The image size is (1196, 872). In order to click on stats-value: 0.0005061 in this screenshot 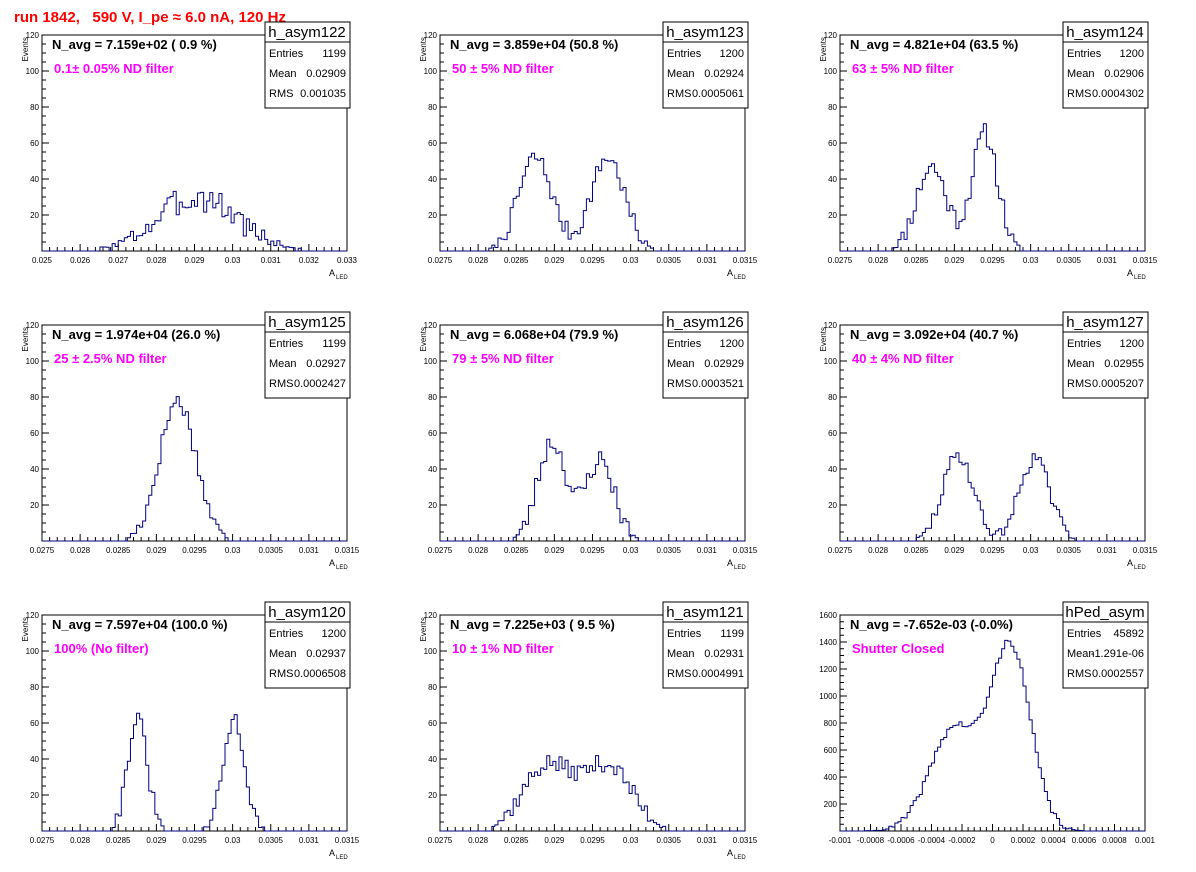, I will do `click(718, 94)`.